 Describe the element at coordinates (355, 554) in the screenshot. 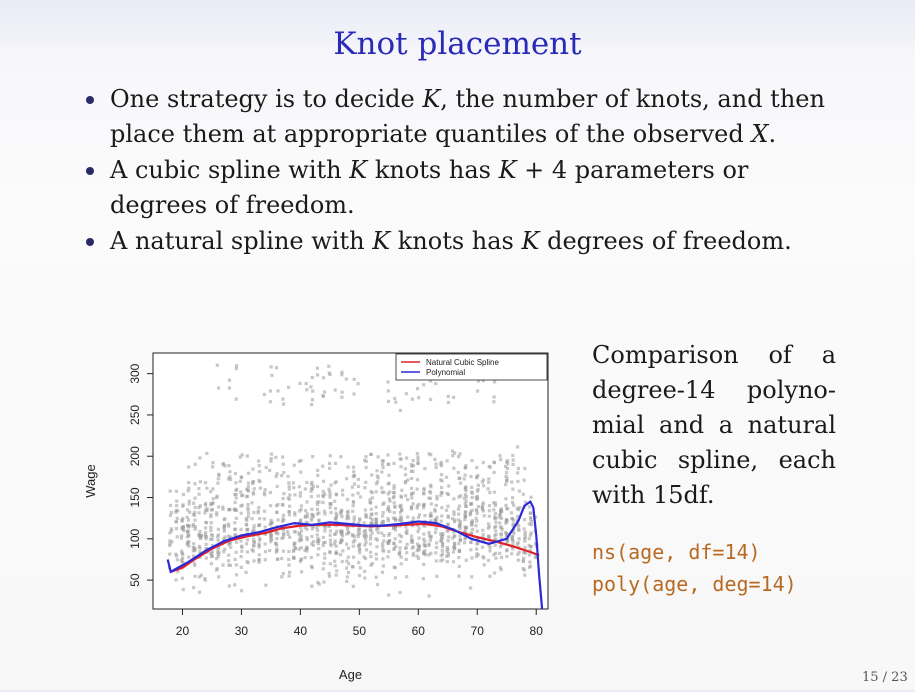

I see `series-line-polynomial` at that location.